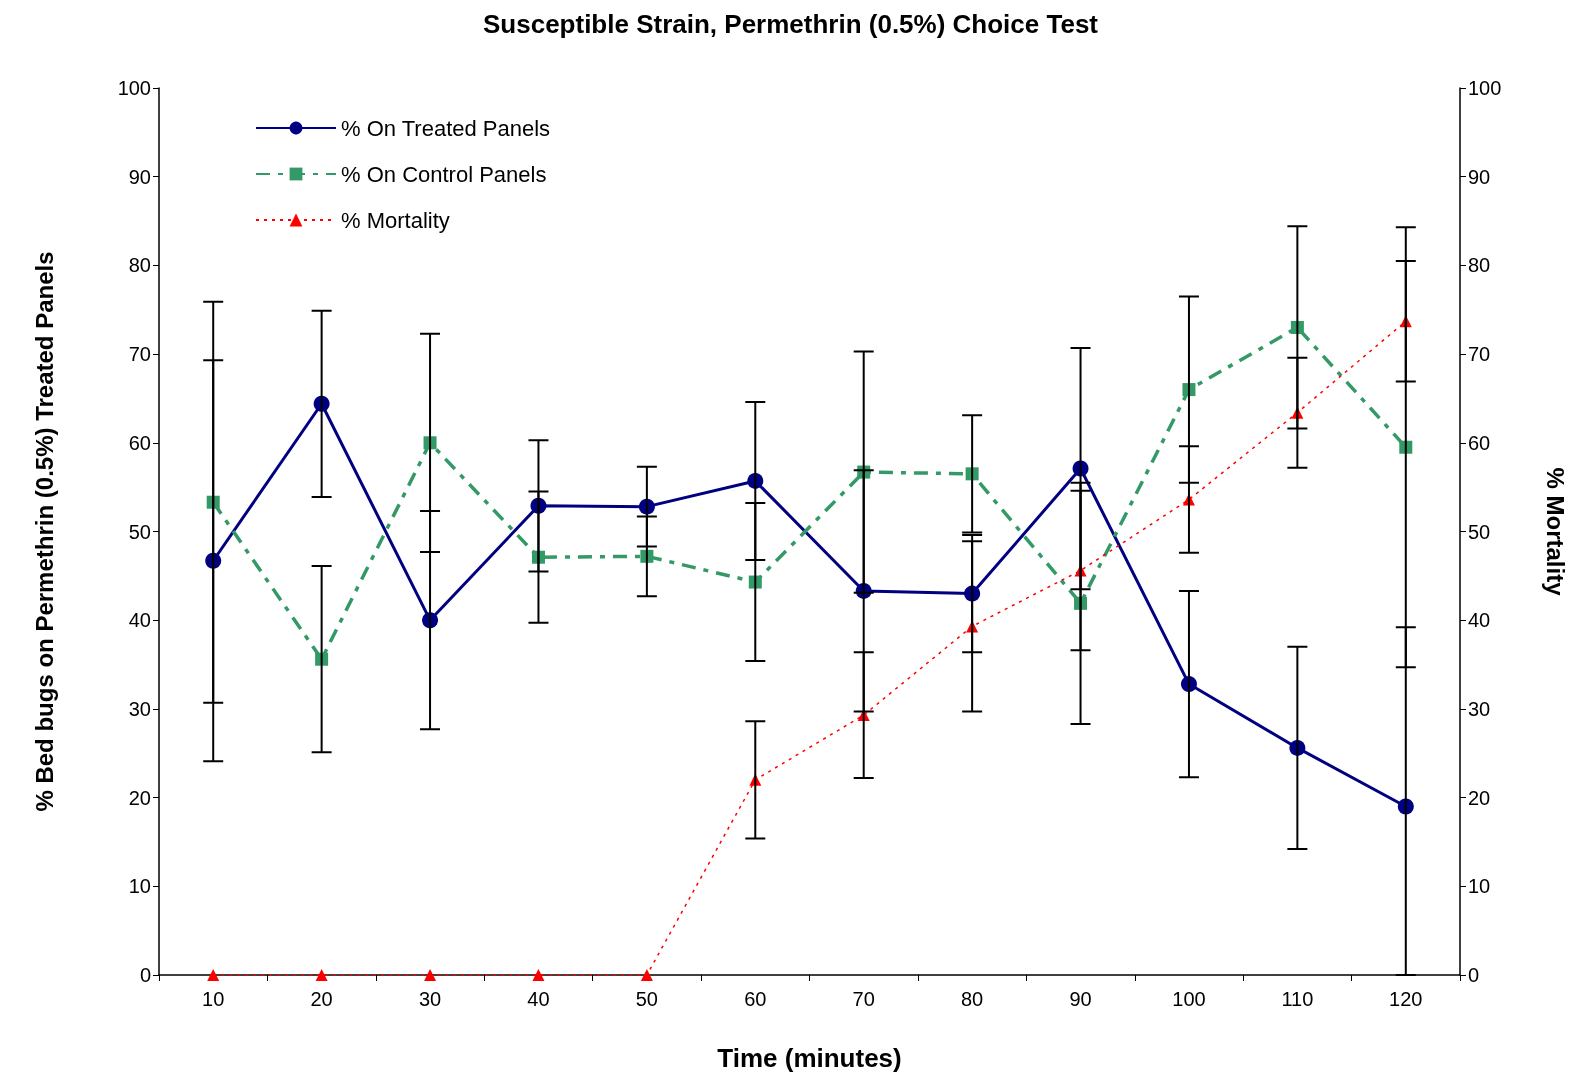  Describe the element at coordinates (139, 176) in the screenshot. I see `y-tick-label: 90` at that location.